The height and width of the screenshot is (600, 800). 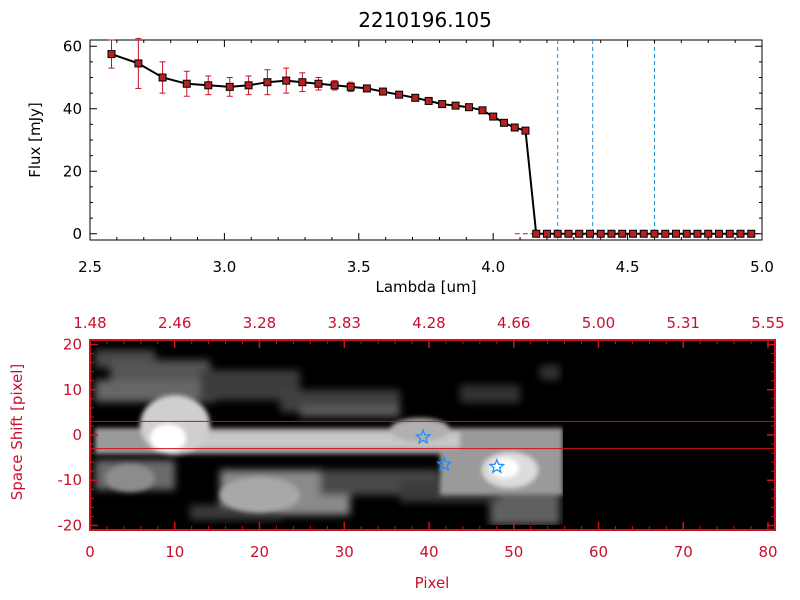 What do you see at coordinates (35, 140) in the screenshot?
I see `spectrum-y-label: Flux [mJy]` at bounding box center [35, 140].